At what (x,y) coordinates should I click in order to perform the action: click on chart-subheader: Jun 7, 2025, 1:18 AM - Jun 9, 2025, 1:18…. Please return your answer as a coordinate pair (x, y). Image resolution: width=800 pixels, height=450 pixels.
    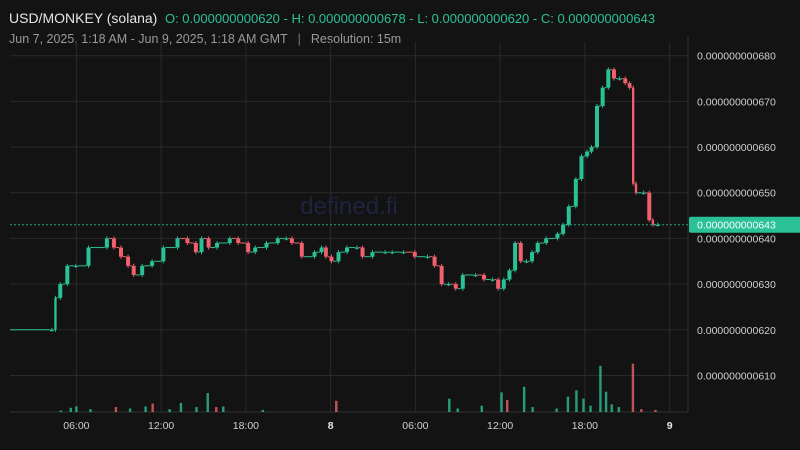
    Looking at the image, I should click on (205, 39).